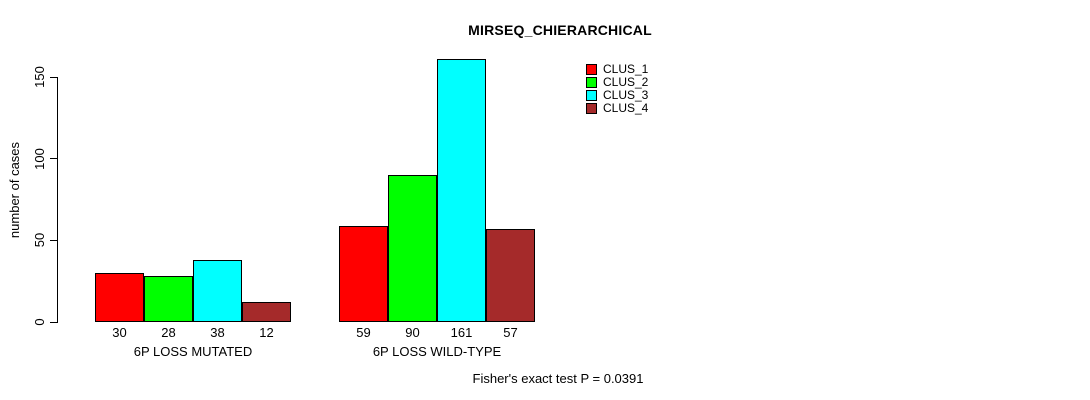 The image size is (1090, 400). What do you see at coordinates (461, 332) in the screenshot?
I see `bar-value-label: 161` at bounding box center [461, 332].